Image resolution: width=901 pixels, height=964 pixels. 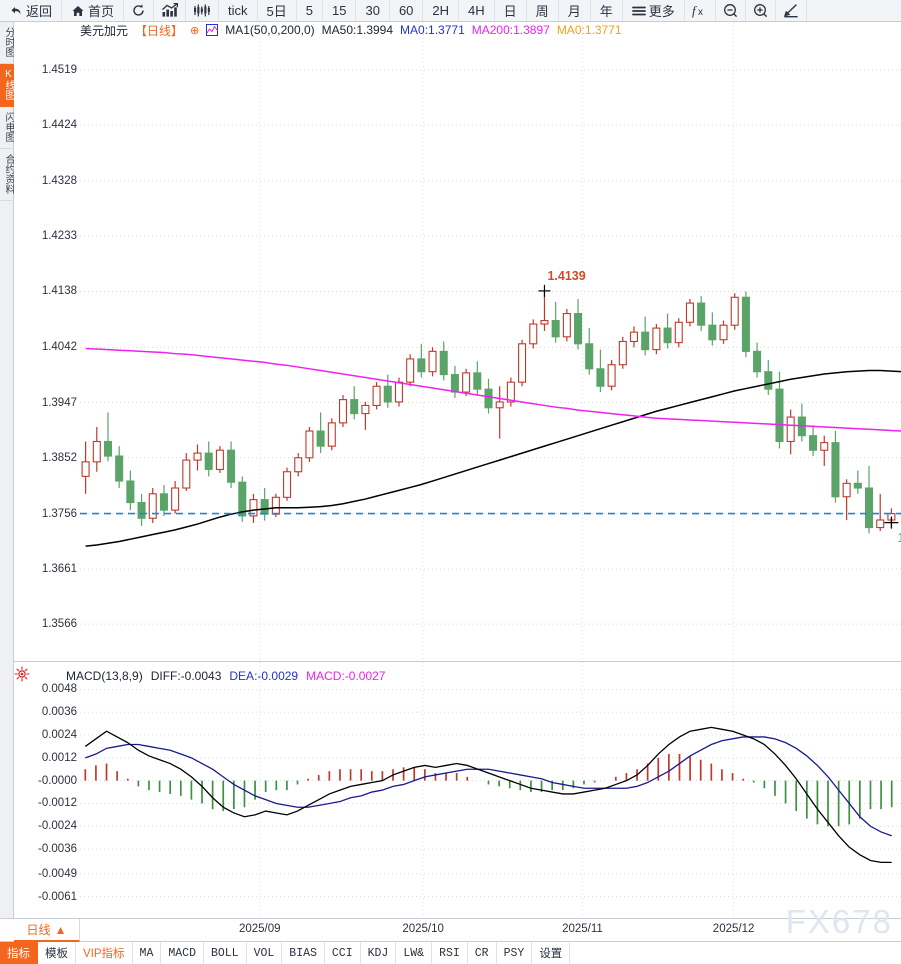 I want to click on sidebar-item-flash-chart-label: 闪电图, so click(x=8, y=127).